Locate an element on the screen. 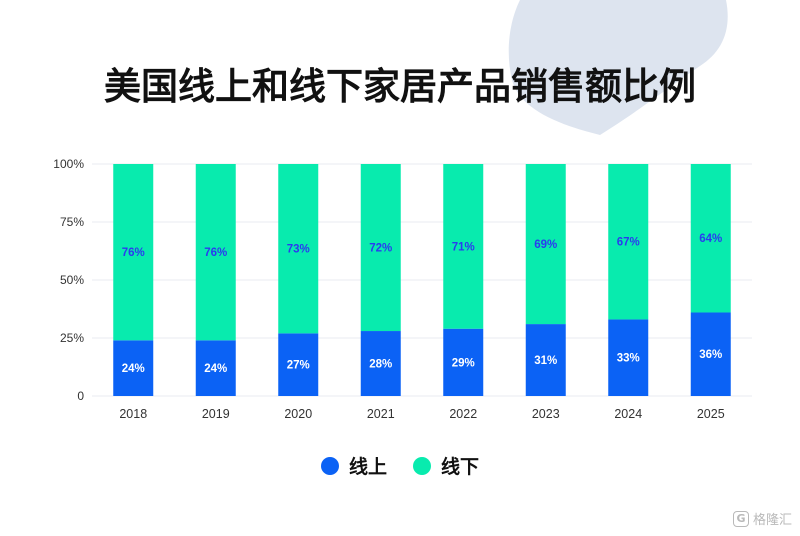  data-label-offline: 67% is located at coordinates (628, 243).